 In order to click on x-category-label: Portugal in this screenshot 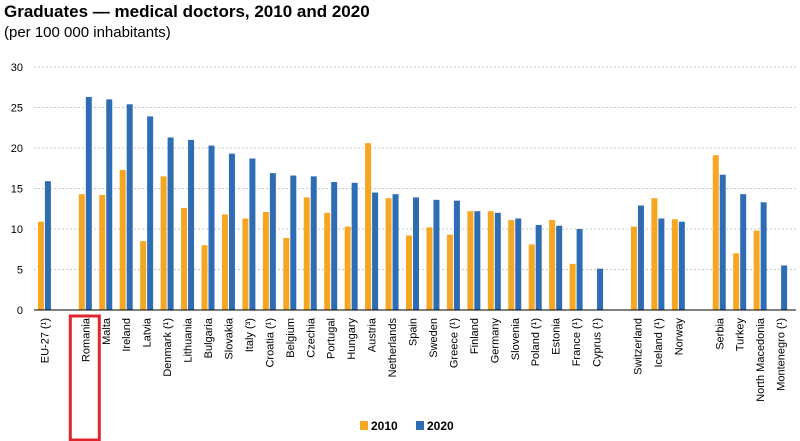, I will do `click(332, 338)`.